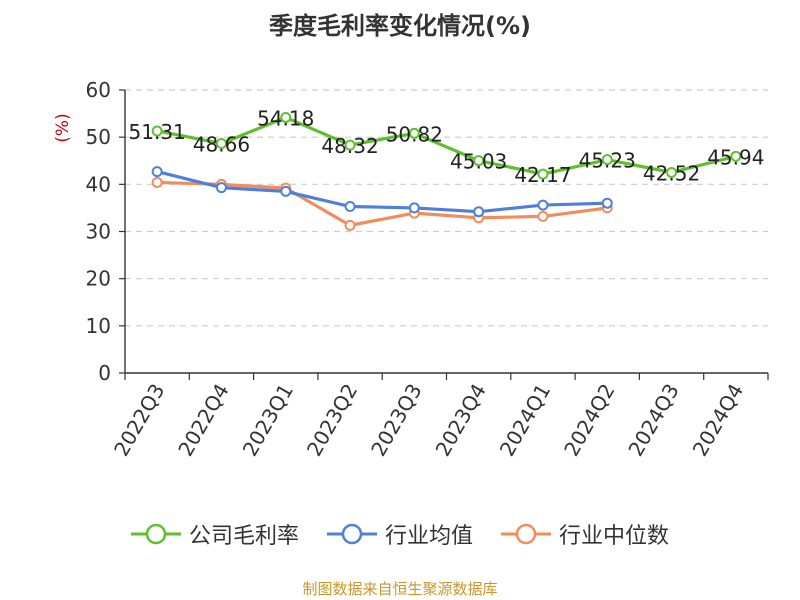  I want to click on y-tick-label: 40, so click(98, 184).